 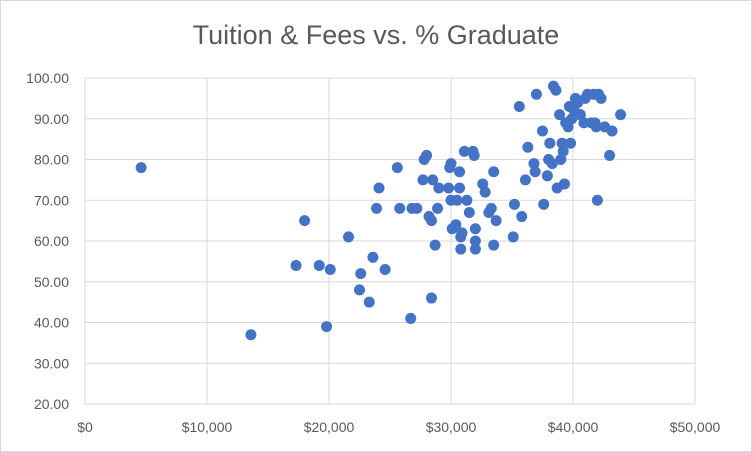 What do you see at coordinates (51, 200) in the screenshot?
I see `y-tick-label: 70.00` at bounding box center [51, 200].